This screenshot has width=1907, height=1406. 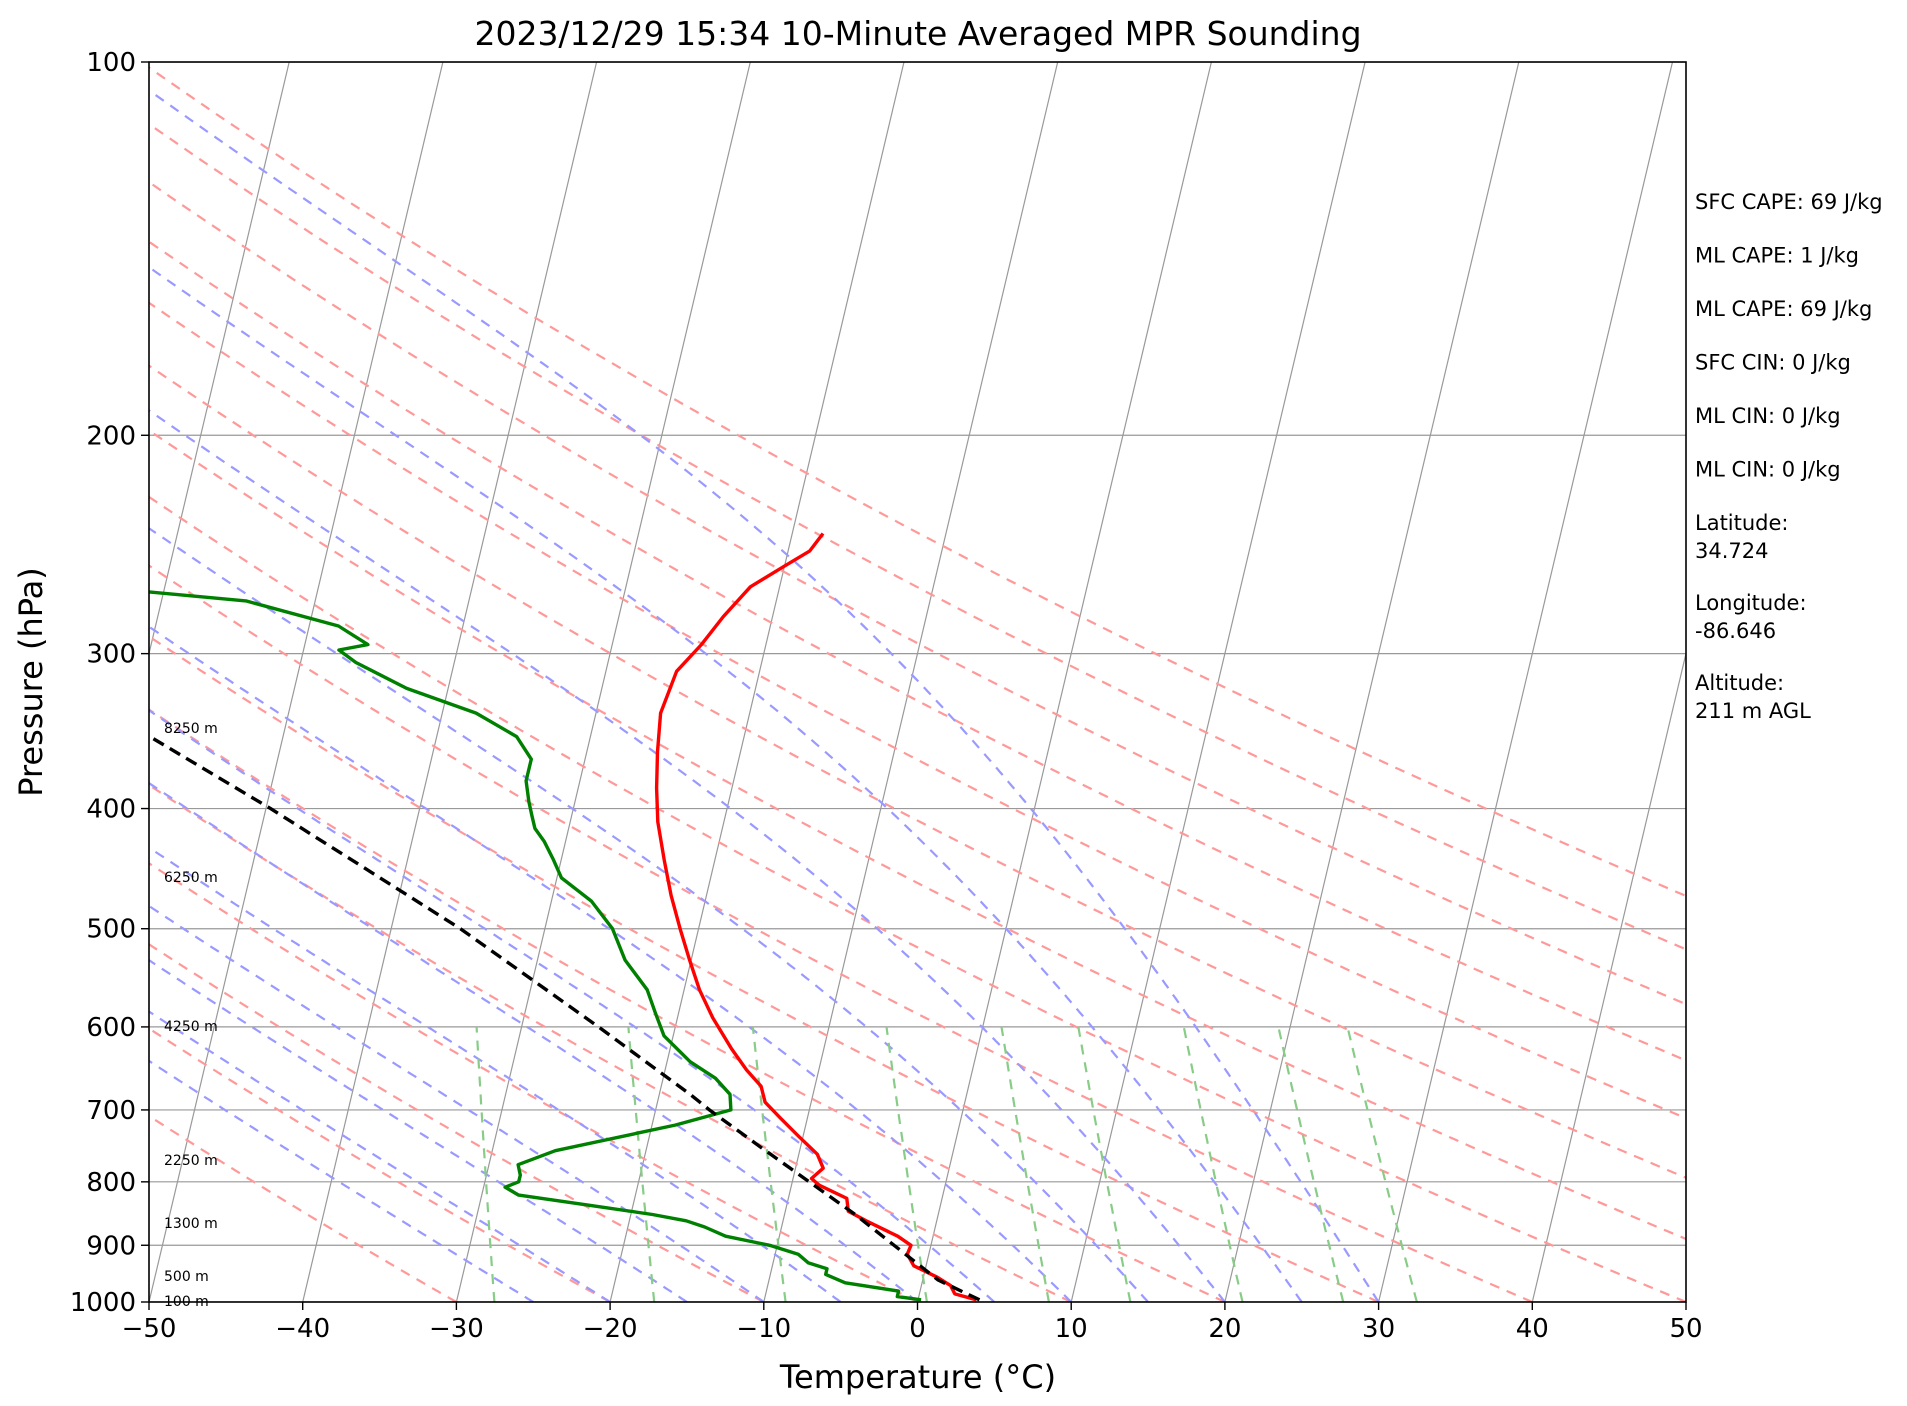 I want to click on height-label: 6250 m, so click(x=191, y=878).